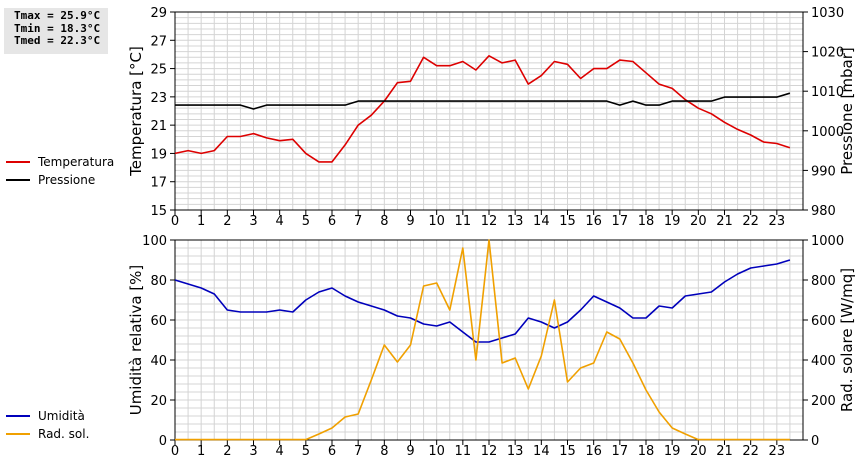  Describe the element at coordinates (823, 211) in the screenshot. I see `y2-tick-label: 980` at that location.